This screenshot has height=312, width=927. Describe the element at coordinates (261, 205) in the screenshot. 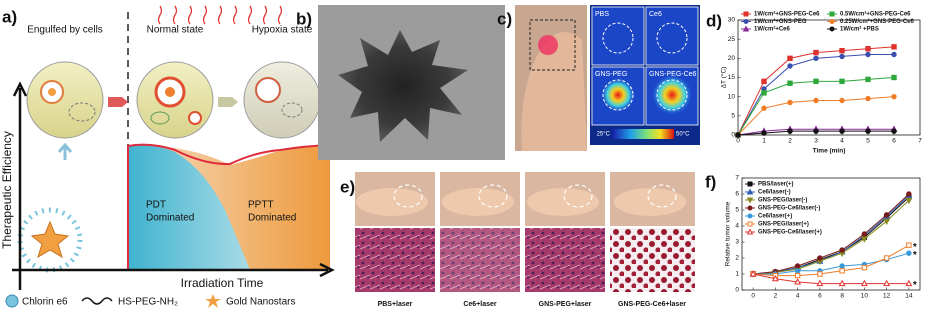

I see `pptt-label: PPTT` at that location.